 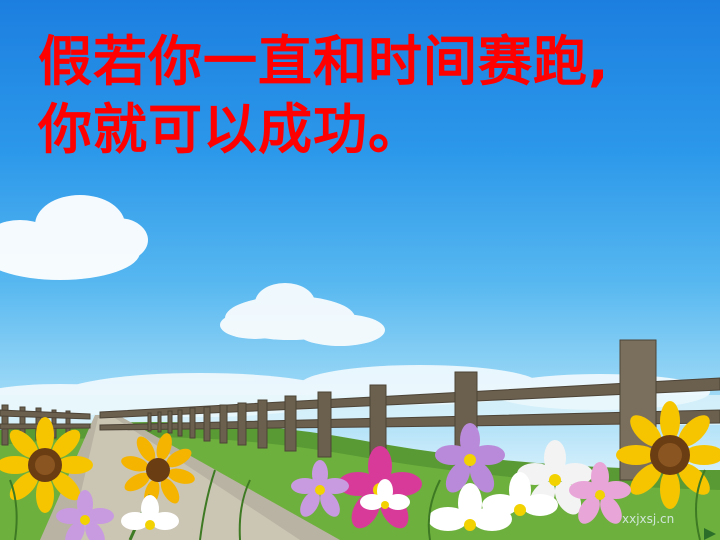 What do you see at coordinates (46, 465) in the screenshot?
I see `sunflower-left` at bounding box center [46, 465].